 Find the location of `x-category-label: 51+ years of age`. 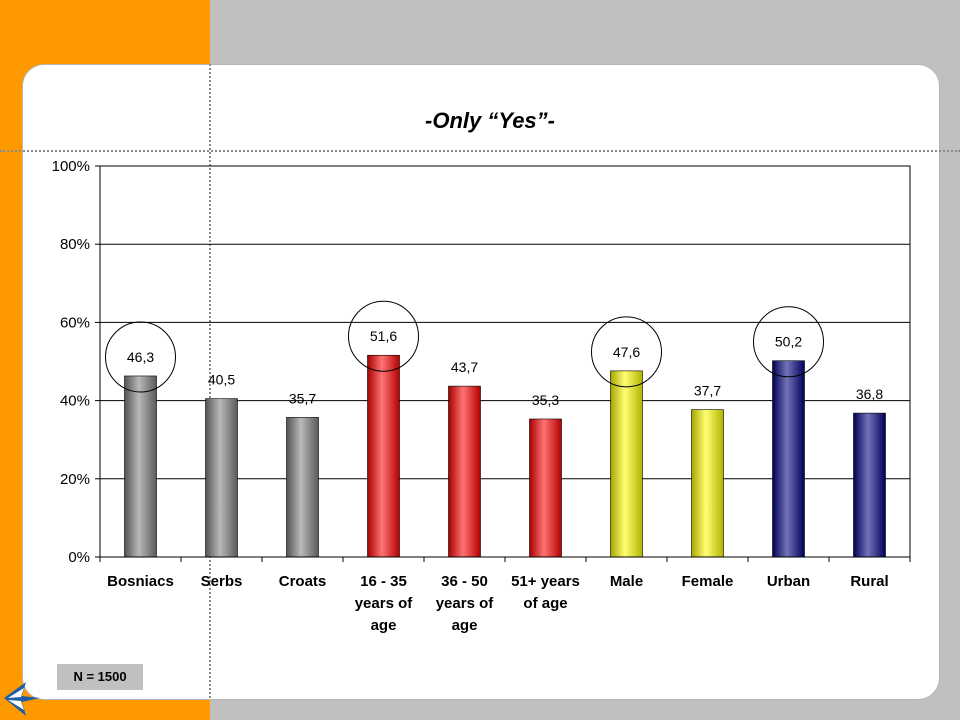

x-category-label: 51+ years of age is located at coordinates (545, 592).